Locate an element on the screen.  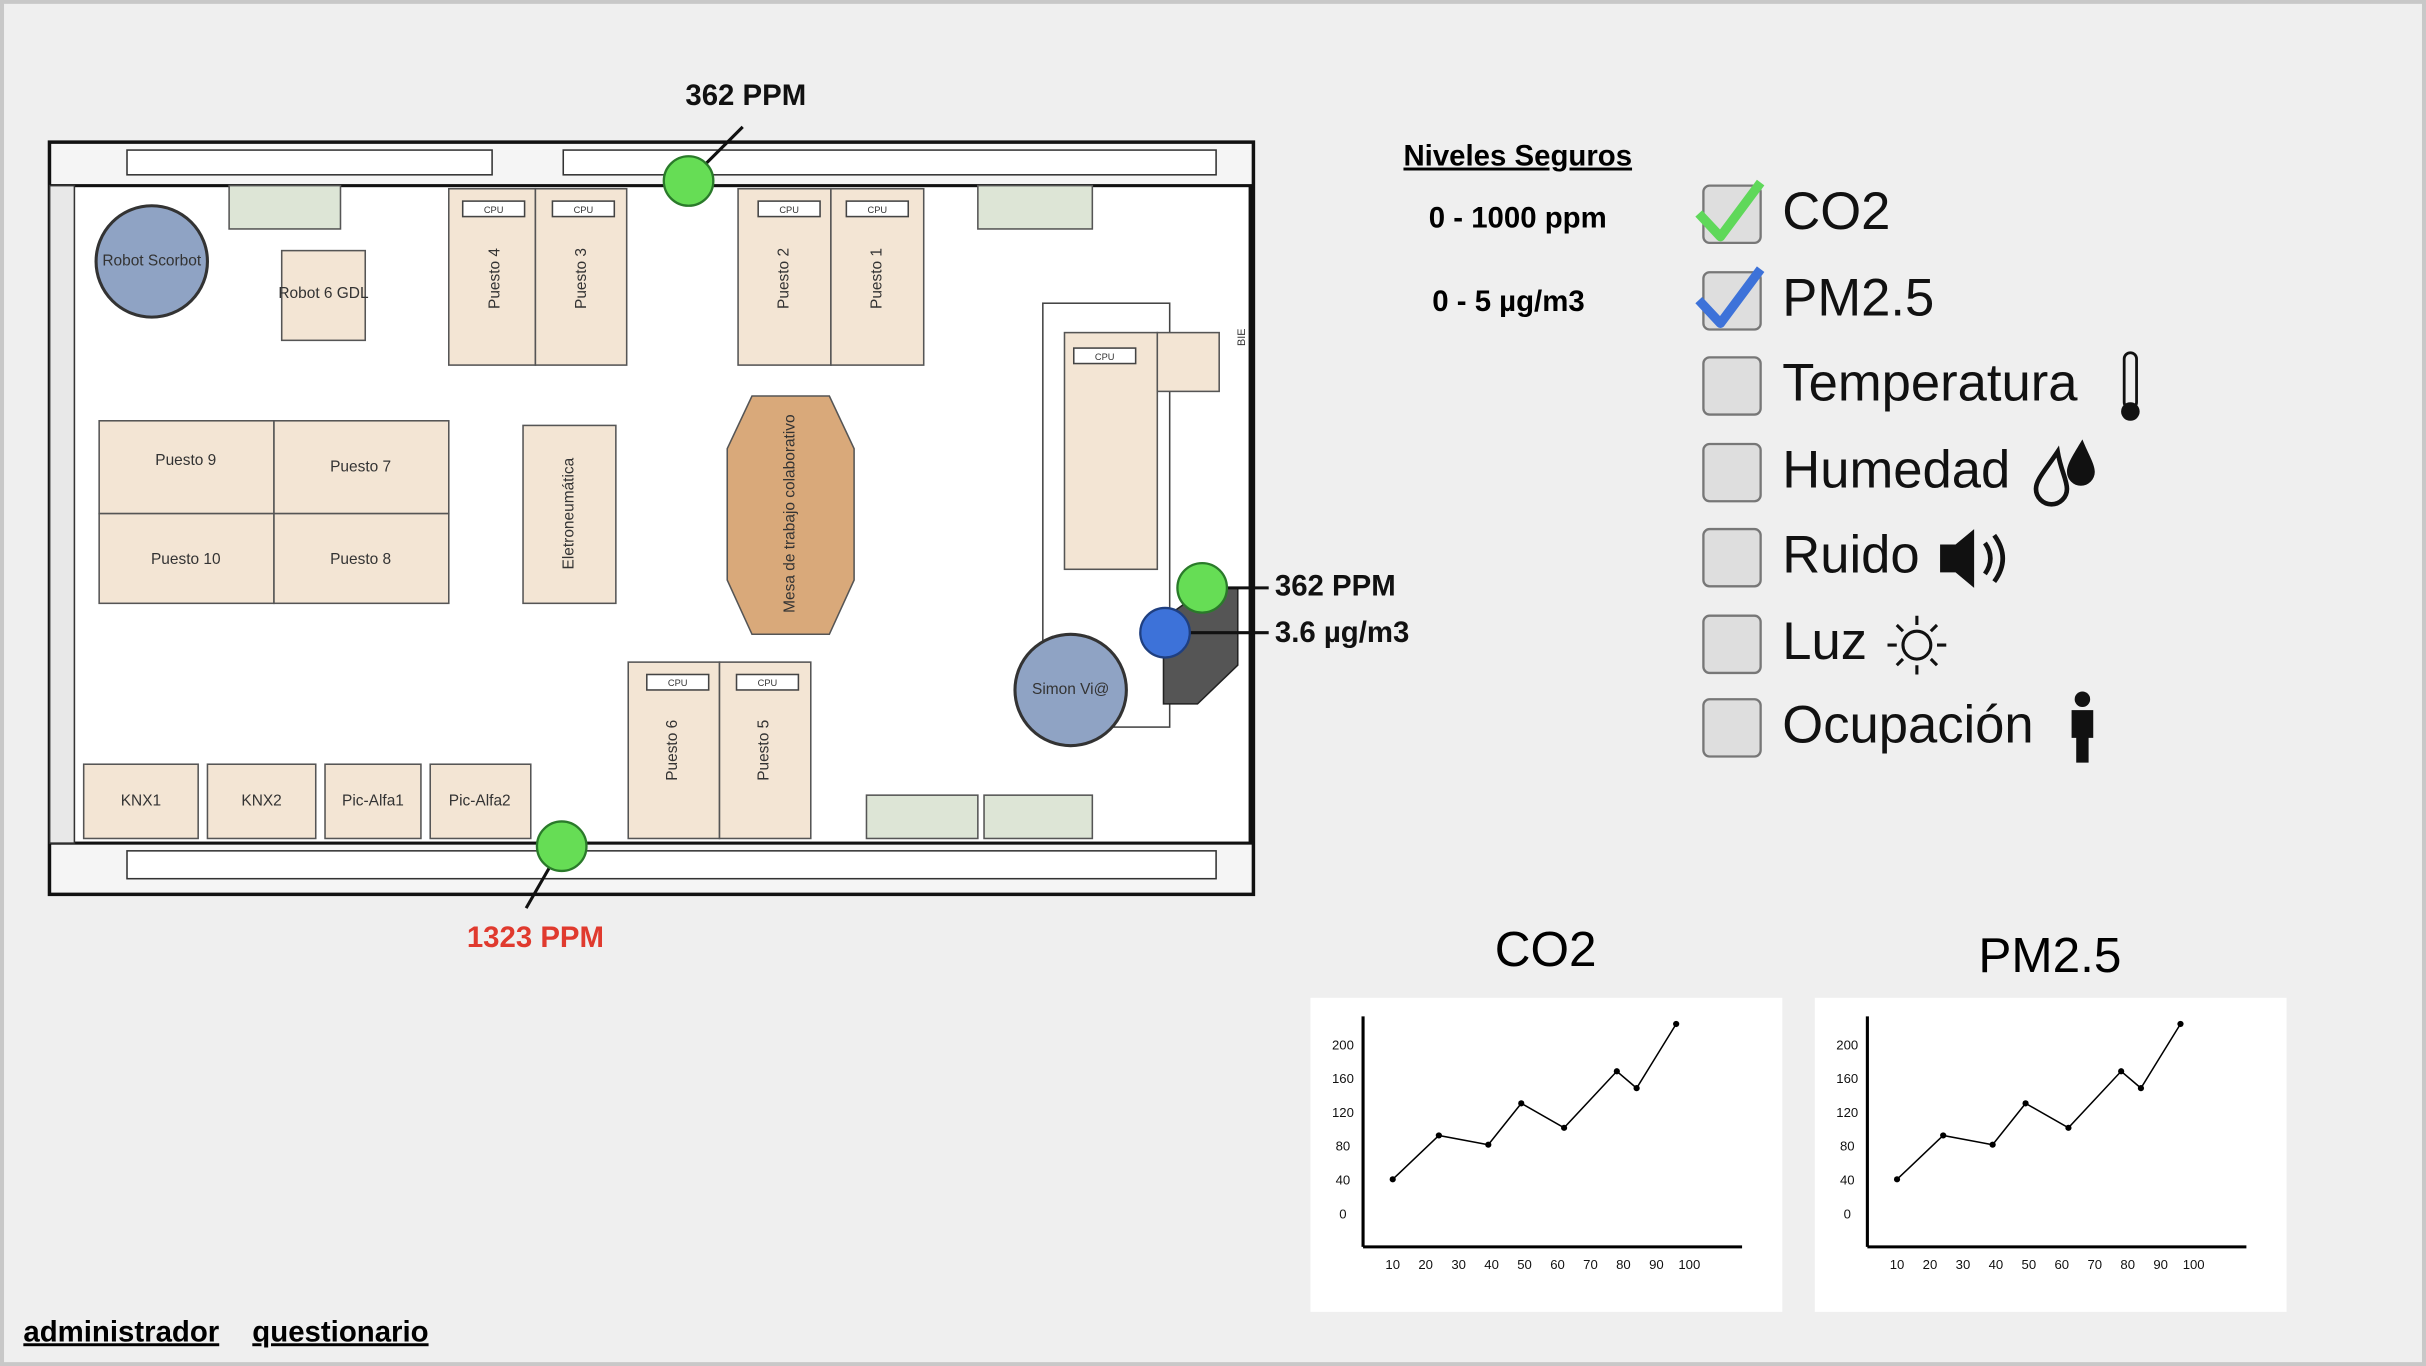
floor-label: Simon Vi@ is located at coordinates (1070, 689).